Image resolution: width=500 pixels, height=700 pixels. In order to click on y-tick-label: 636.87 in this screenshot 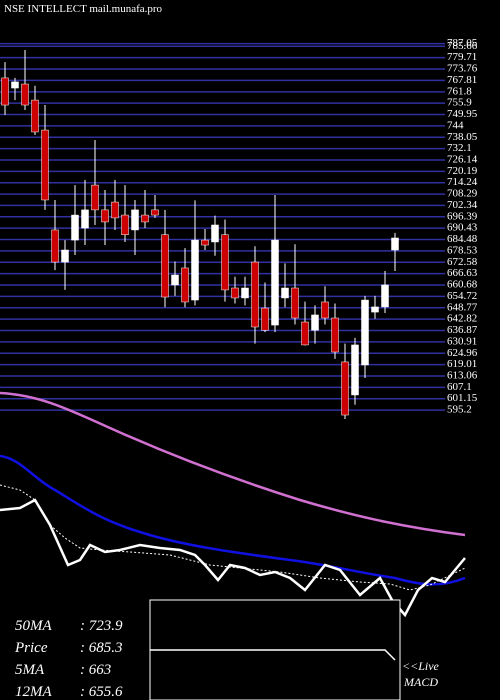, I will do `click(462, 330)`.